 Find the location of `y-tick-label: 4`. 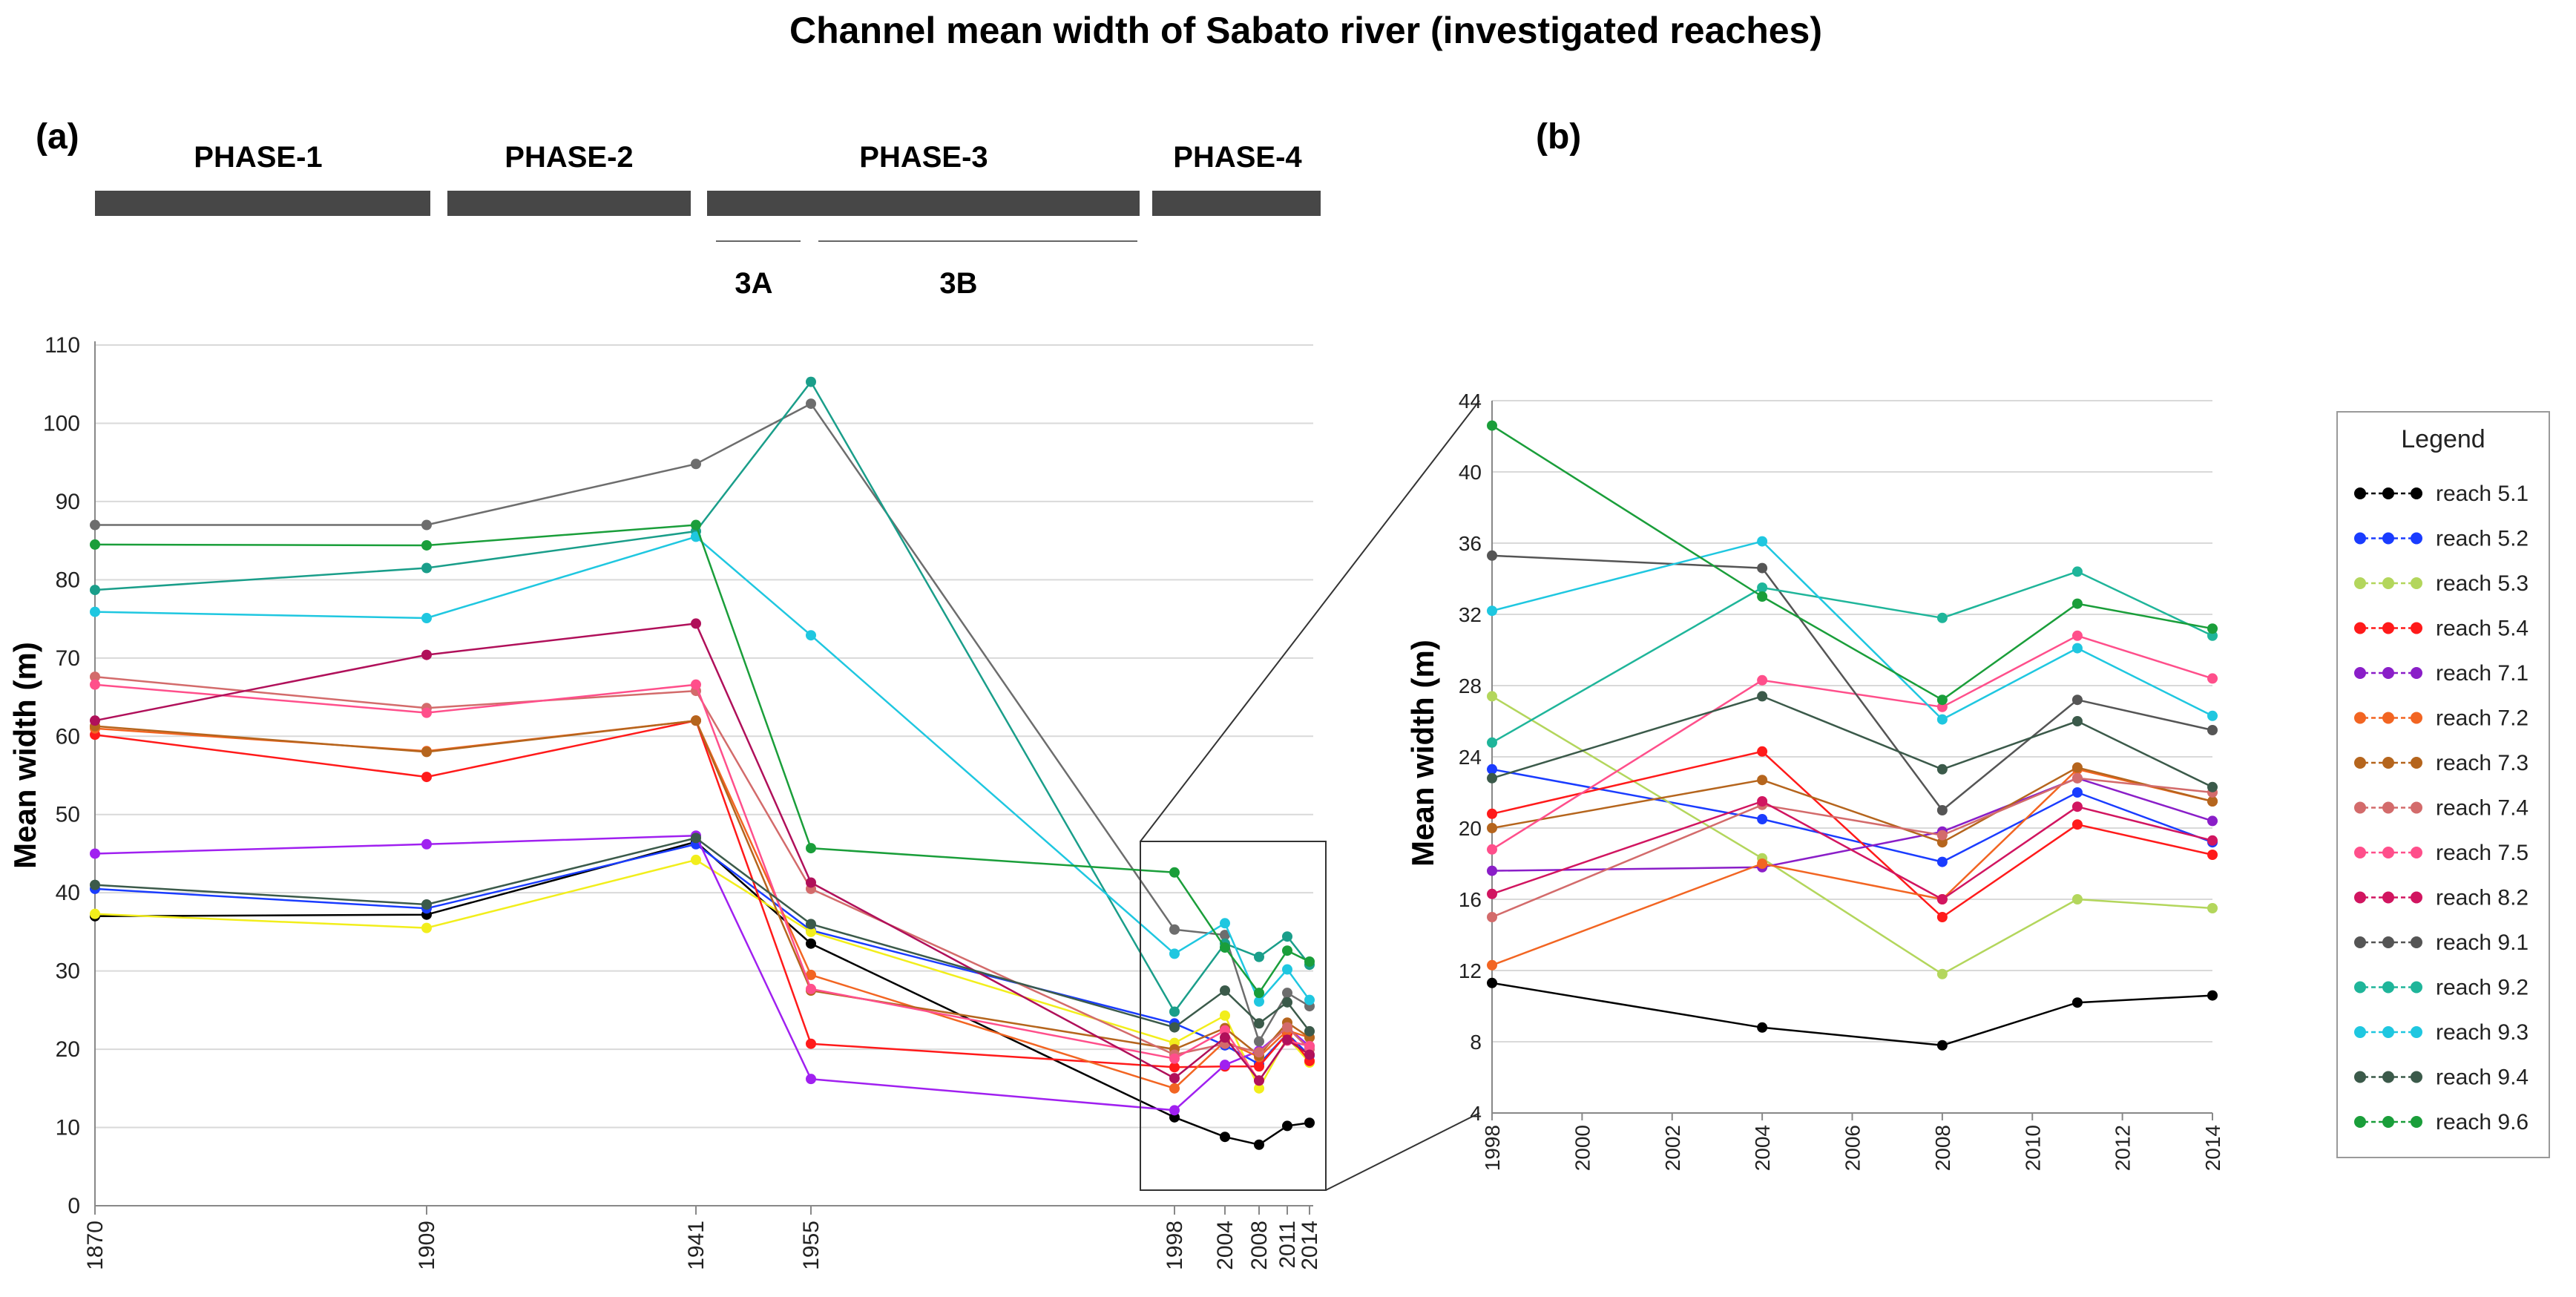

y-tick-label: 4 is located at coordinates (1476, 1113).